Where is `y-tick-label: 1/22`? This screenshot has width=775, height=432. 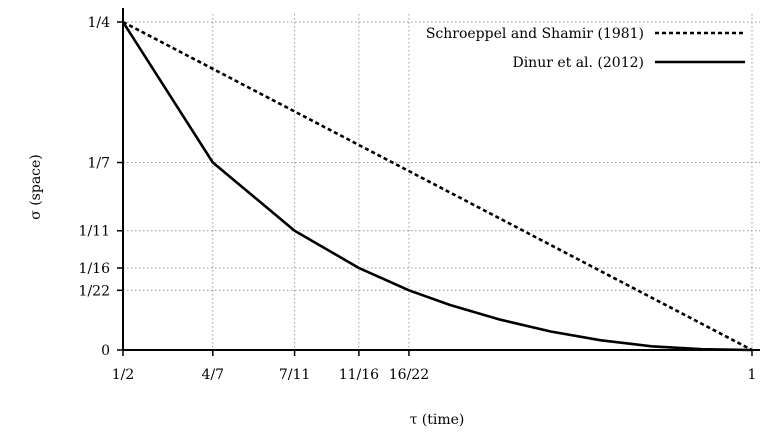 y-tick-label: 1/22 is located at coordinates (94, 291).